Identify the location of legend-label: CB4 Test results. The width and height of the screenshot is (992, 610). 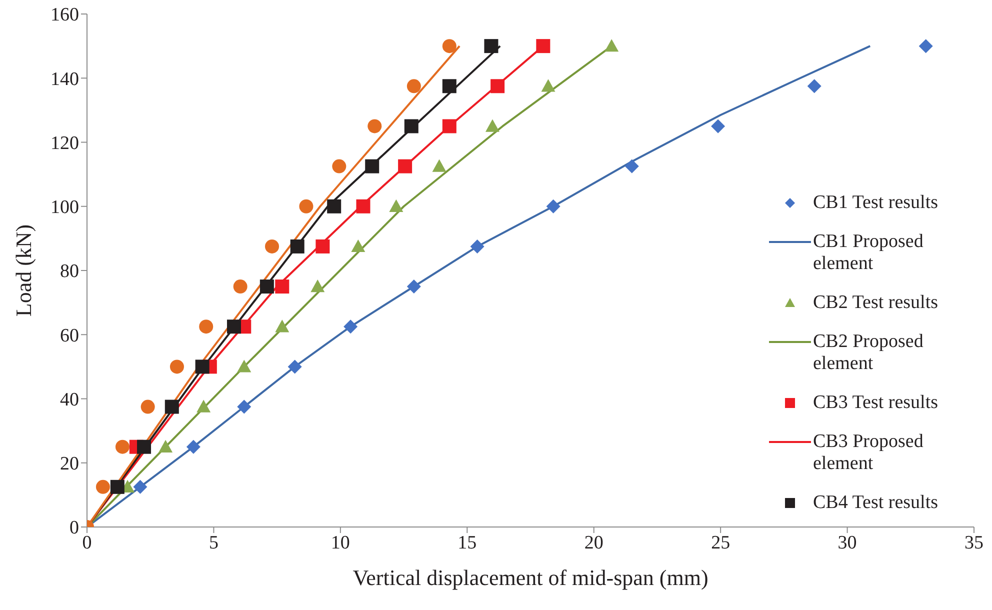
(876, 503).